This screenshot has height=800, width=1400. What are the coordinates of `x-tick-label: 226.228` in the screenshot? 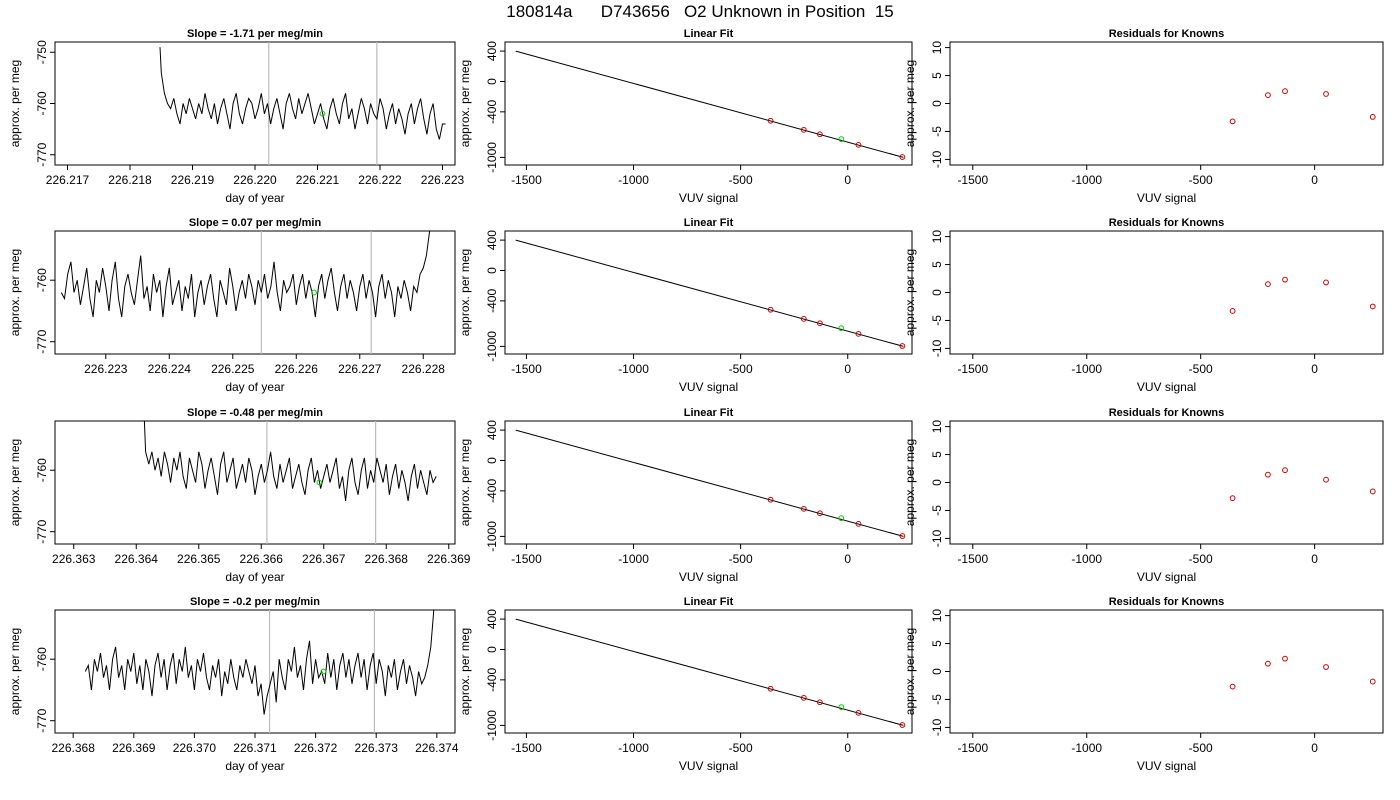 It's located at (424, 369).